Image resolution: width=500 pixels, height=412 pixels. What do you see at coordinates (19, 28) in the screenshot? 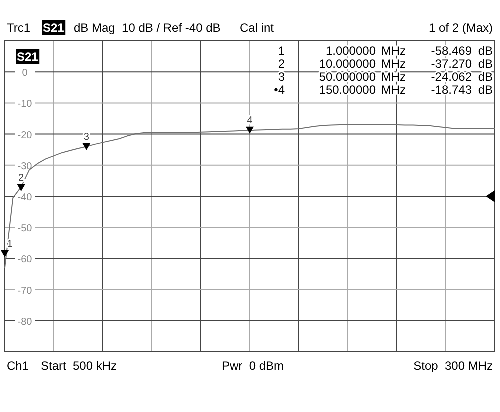
I see `text: Trc1` at bounding box center [19, 28].